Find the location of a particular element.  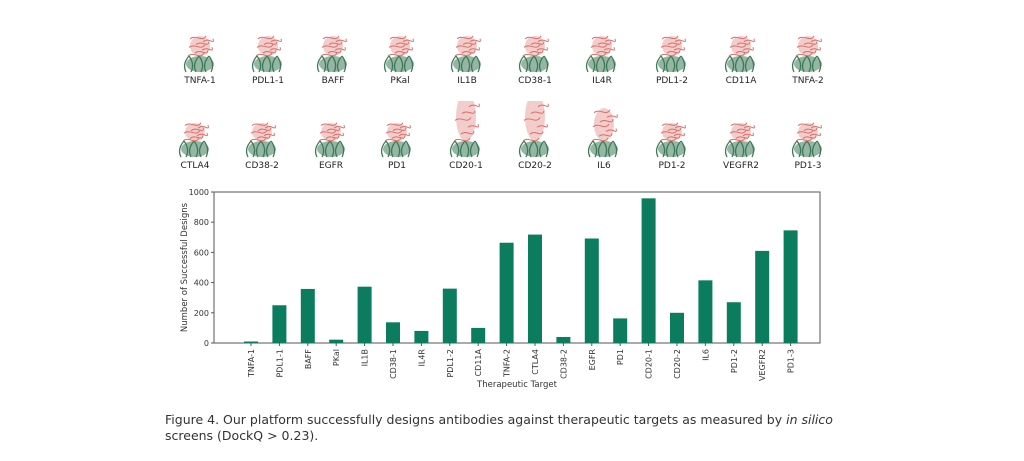

structure-thumbnail: EGFR is located at coordinates (331, 136).